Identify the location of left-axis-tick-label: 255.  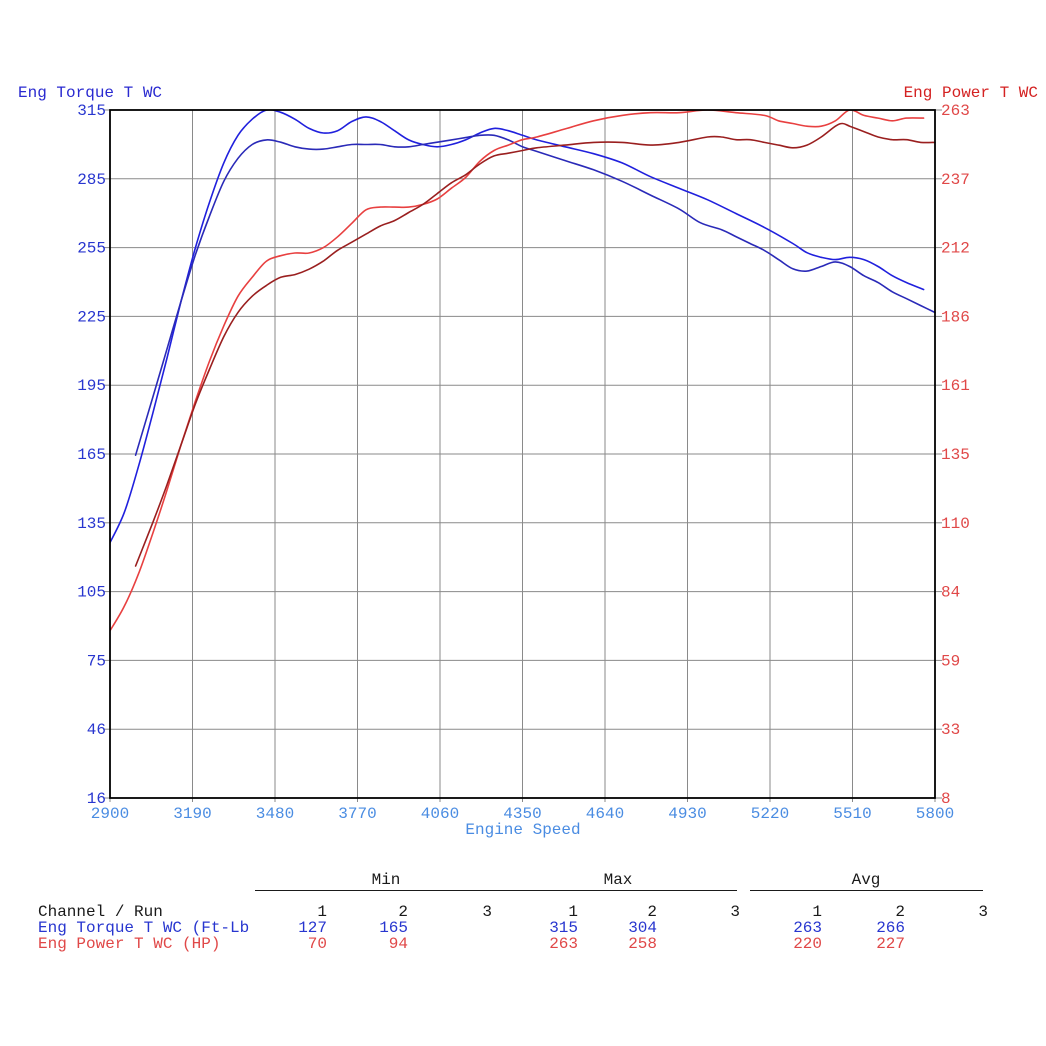
(91, 249).